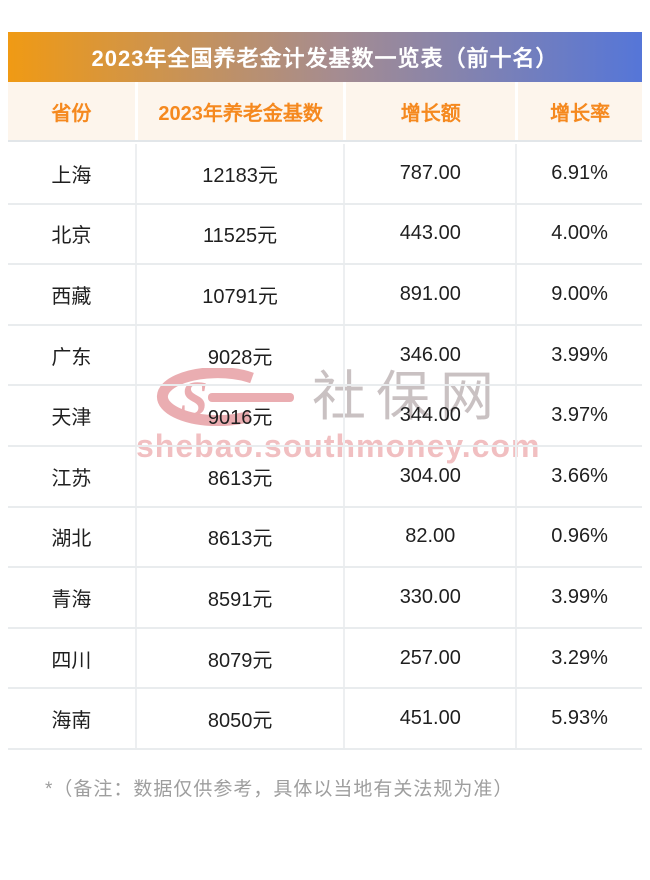  I want to click on page-title: 2023年全国养老金计发基数一览表（前十名）, so click(325, 58).